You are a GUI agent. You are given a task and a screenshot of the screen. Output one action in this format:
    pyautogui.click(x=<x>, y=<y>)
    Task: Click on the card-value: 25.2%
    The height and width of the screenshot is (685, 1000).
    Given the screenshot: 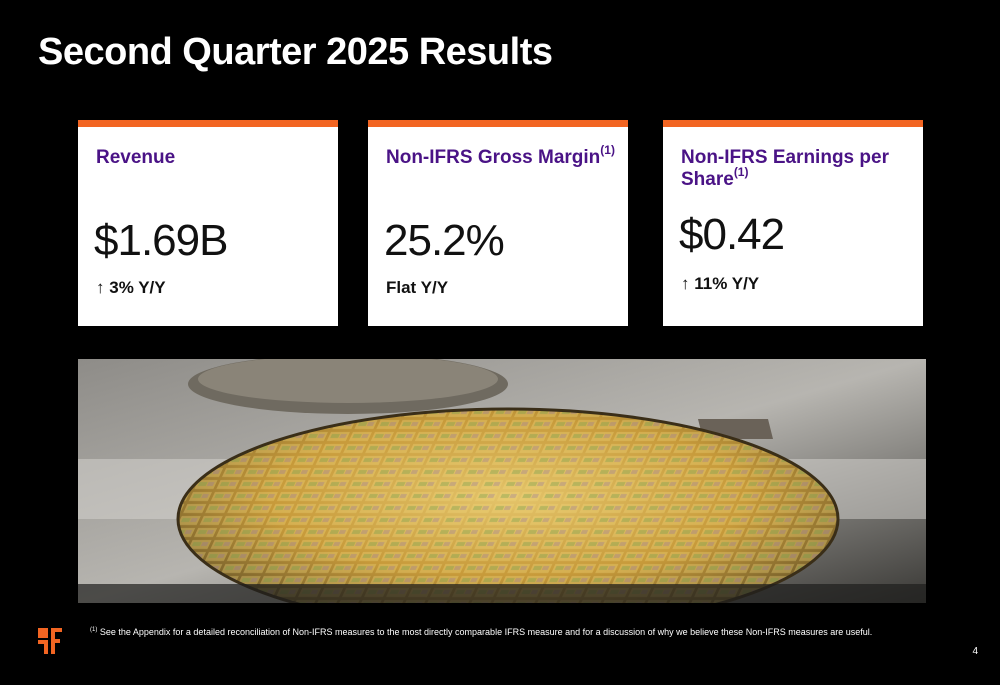 What is the action you would take?
    pyautogui.click(x=444, y=240)
    